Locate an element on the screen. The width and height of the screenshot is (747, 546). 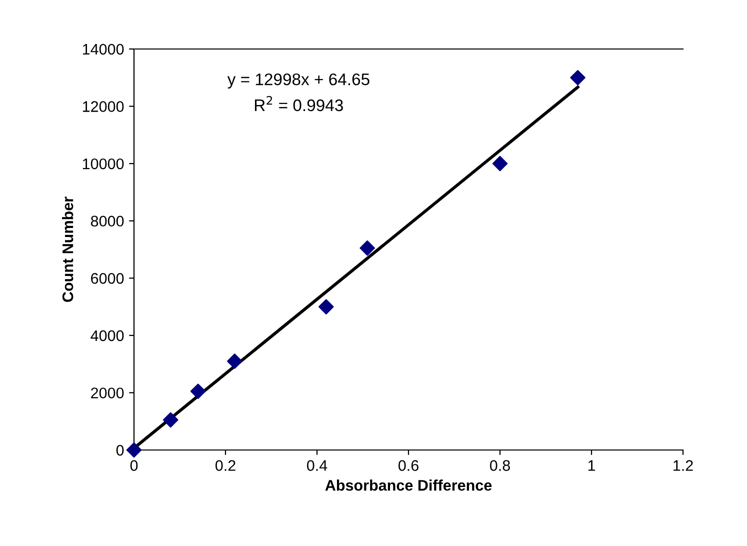
y-tick-label: 6000 is located at coordinates (107, 278).